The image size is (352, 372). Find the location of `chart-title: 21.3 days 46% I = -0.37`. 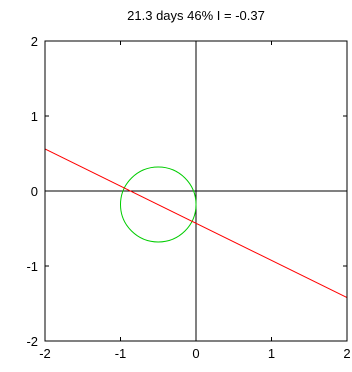

chart-title: 21.3 days 46% I = -0.37 is located at coordinates (196, 15).